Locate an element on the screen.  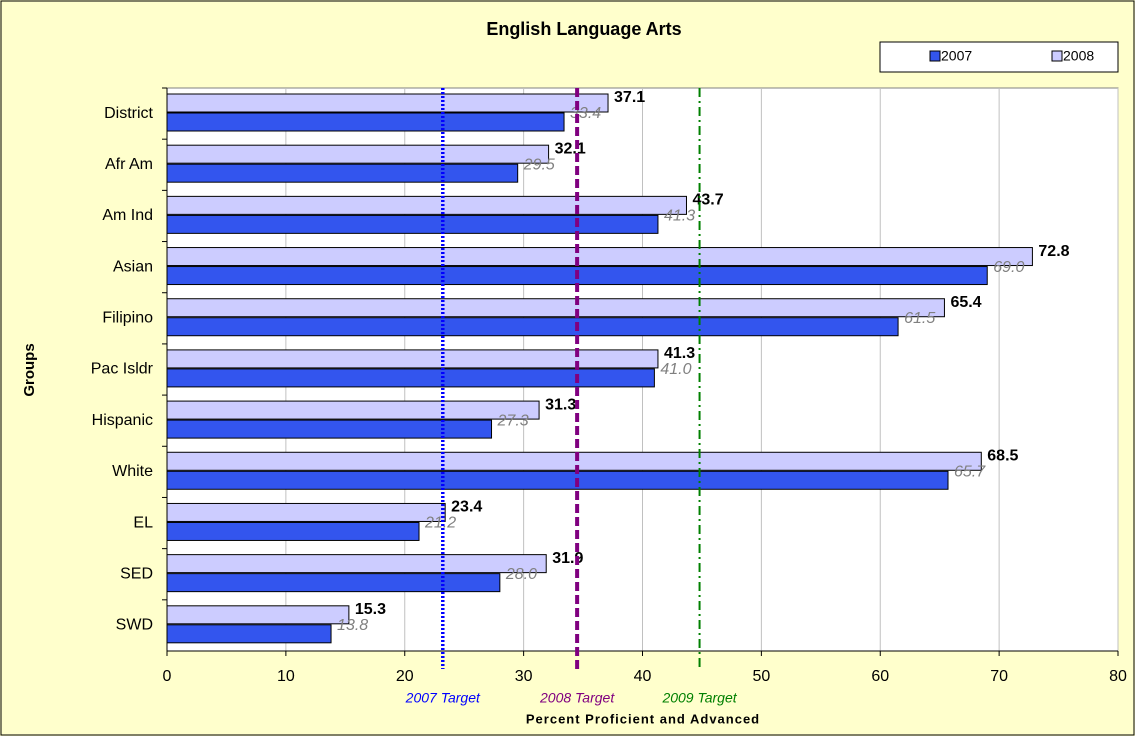
y-tick-label: White is located at coordinates (132, 471).